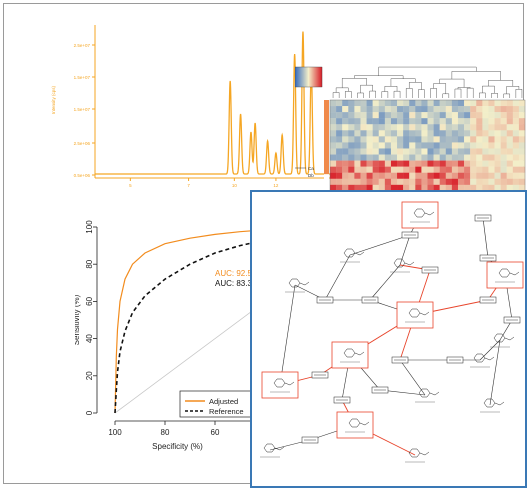  I want to click on roc-y-tick-label: 60, so click(89, 300).